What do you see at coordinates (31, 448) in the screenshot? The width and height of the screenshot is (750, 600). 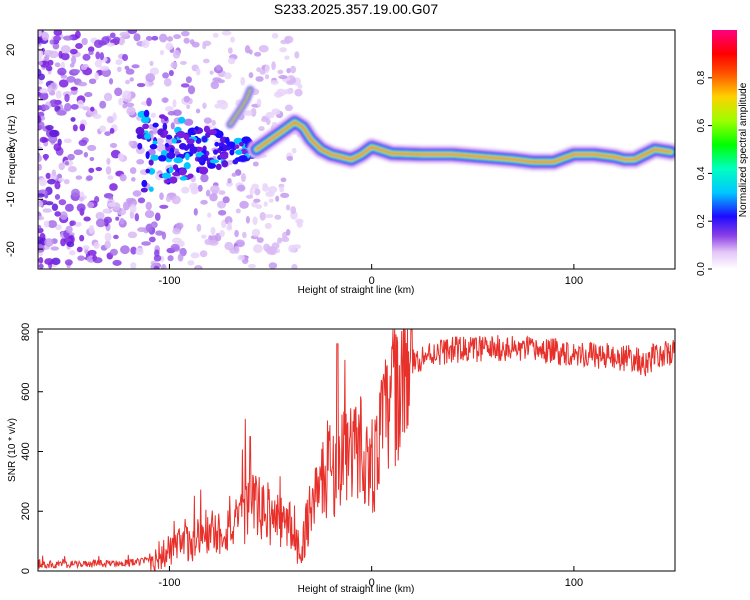 I see `snr-y-ticks: 0 200 400 600 800` at bounding box center [31, 448].